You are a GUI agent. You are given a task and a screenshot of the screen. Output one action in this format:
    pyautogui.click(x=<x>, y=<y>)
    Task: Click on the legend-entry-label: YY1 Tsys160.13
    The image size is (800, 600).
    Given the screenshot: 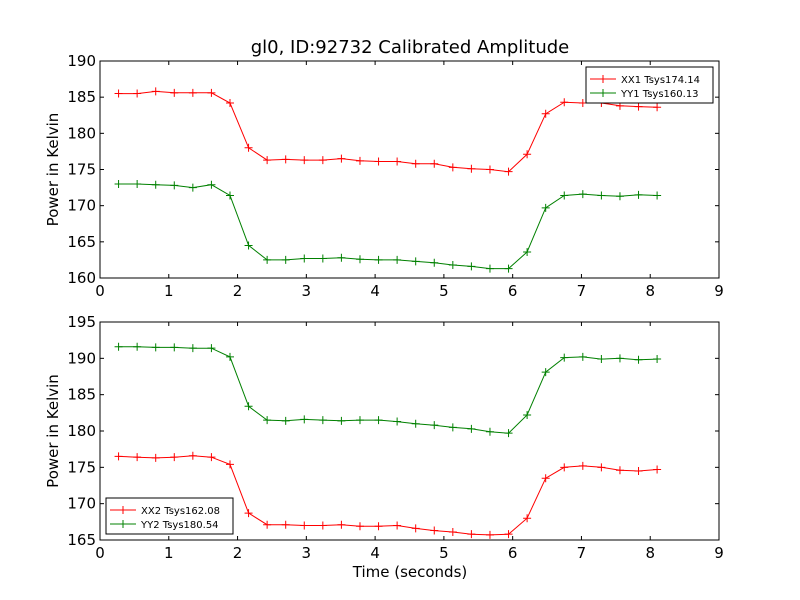 What is the action you would take?
    pyautogui.click(x=659, y=94)
    